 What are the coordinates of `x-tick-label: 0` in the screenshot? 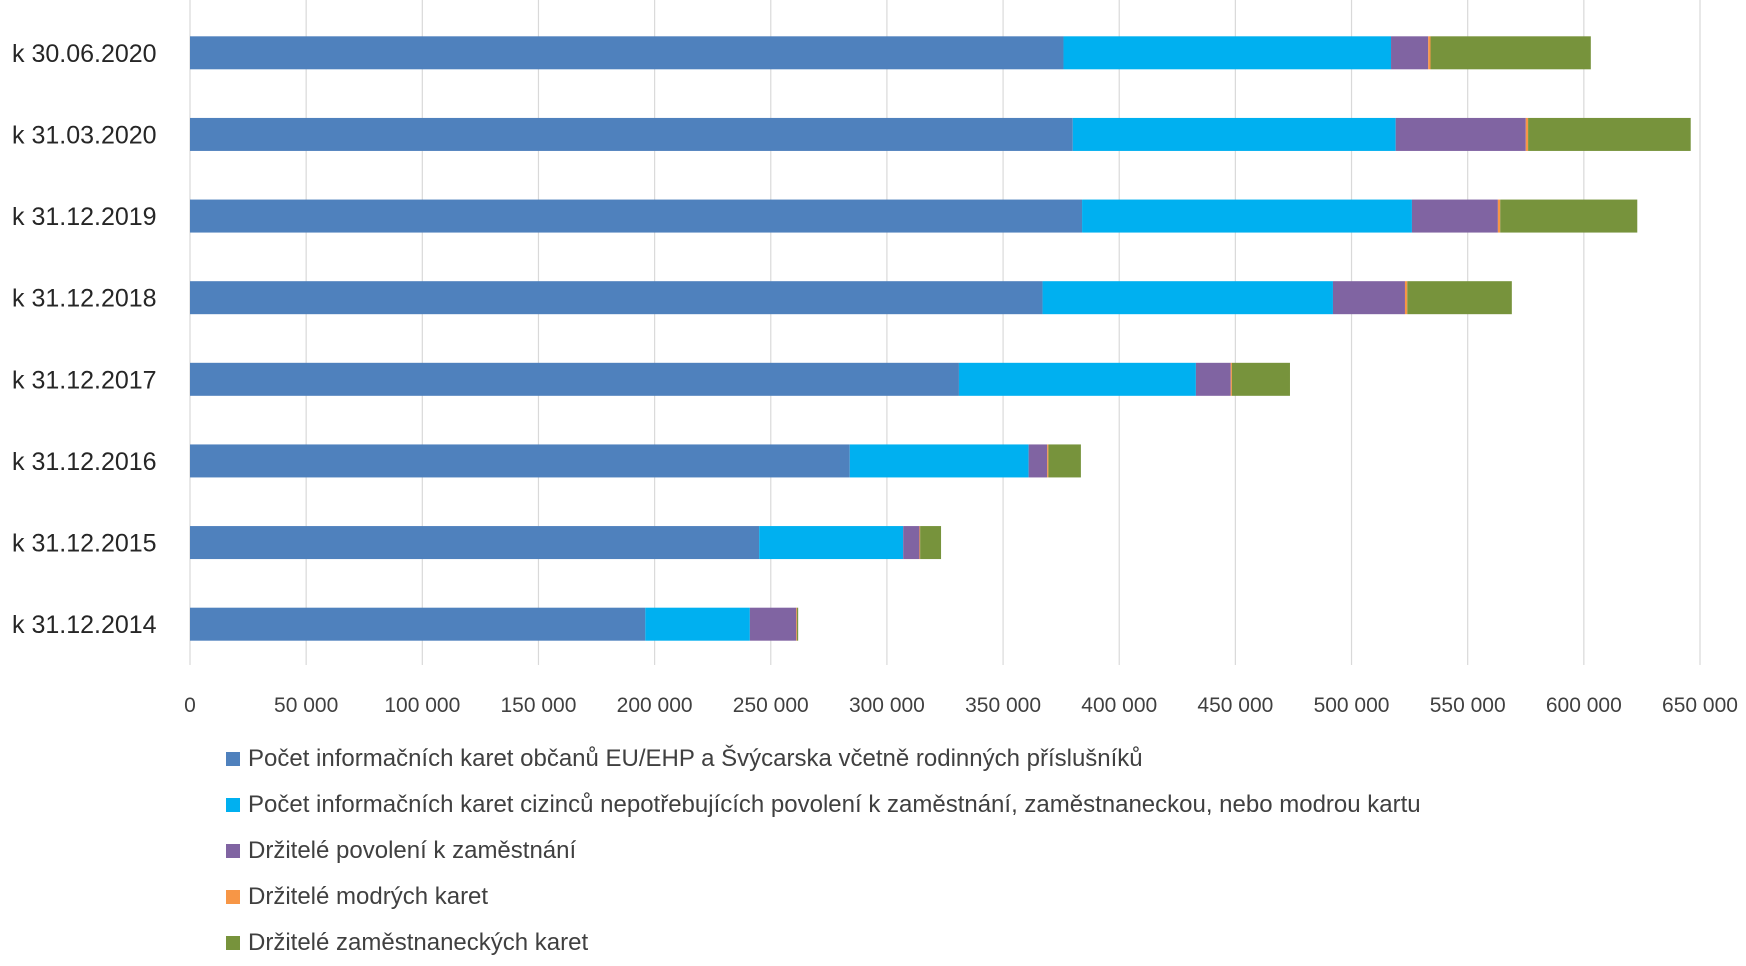 It's located at (190, 705).